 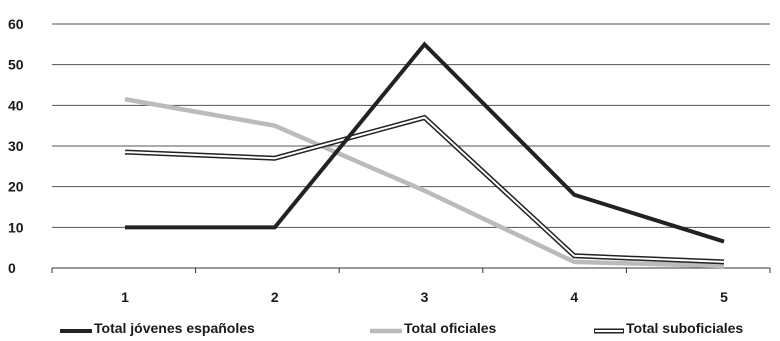 What do you see at coordinates (724, 297) in the screenshot?
I see `x-tick-label-5: 5` at bounding box center [724, 297].